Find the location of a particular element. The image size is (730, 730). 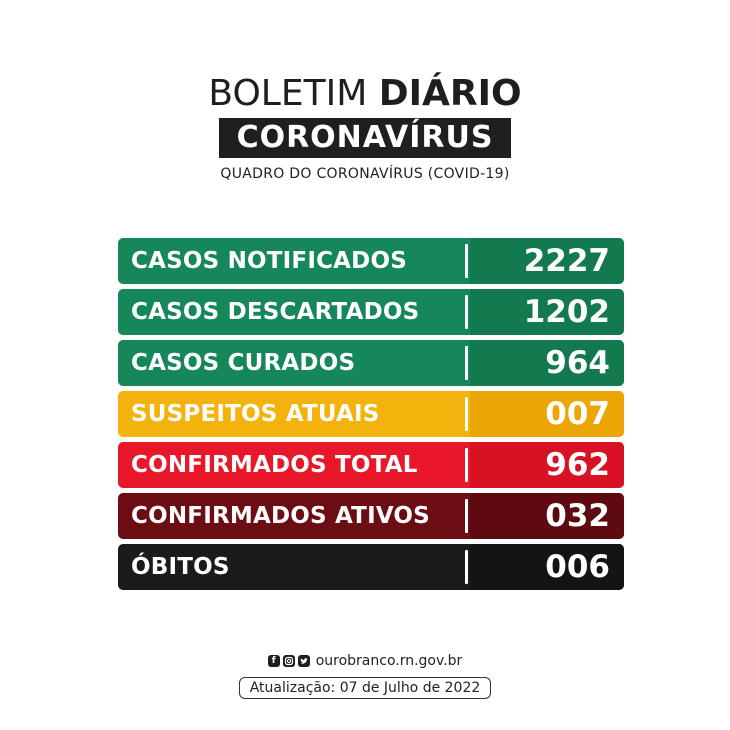

stat-value-box: 006 is located at coordinates (547, 567).